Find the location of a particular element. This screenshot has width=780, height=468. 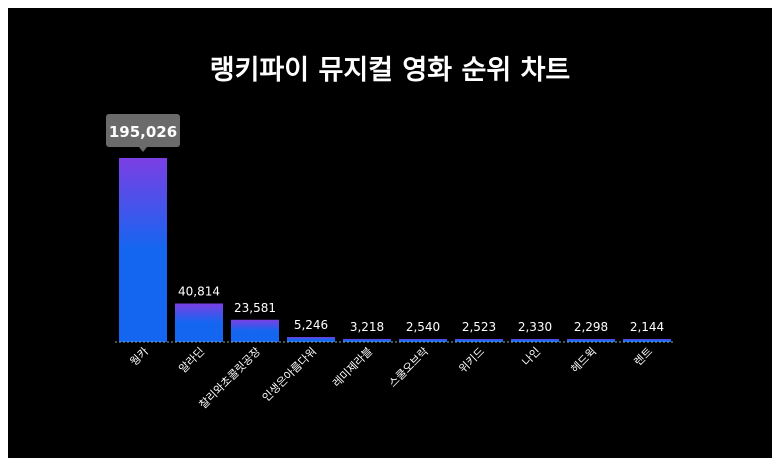

data-label: 23,581 is located at coordinates (255, 308).